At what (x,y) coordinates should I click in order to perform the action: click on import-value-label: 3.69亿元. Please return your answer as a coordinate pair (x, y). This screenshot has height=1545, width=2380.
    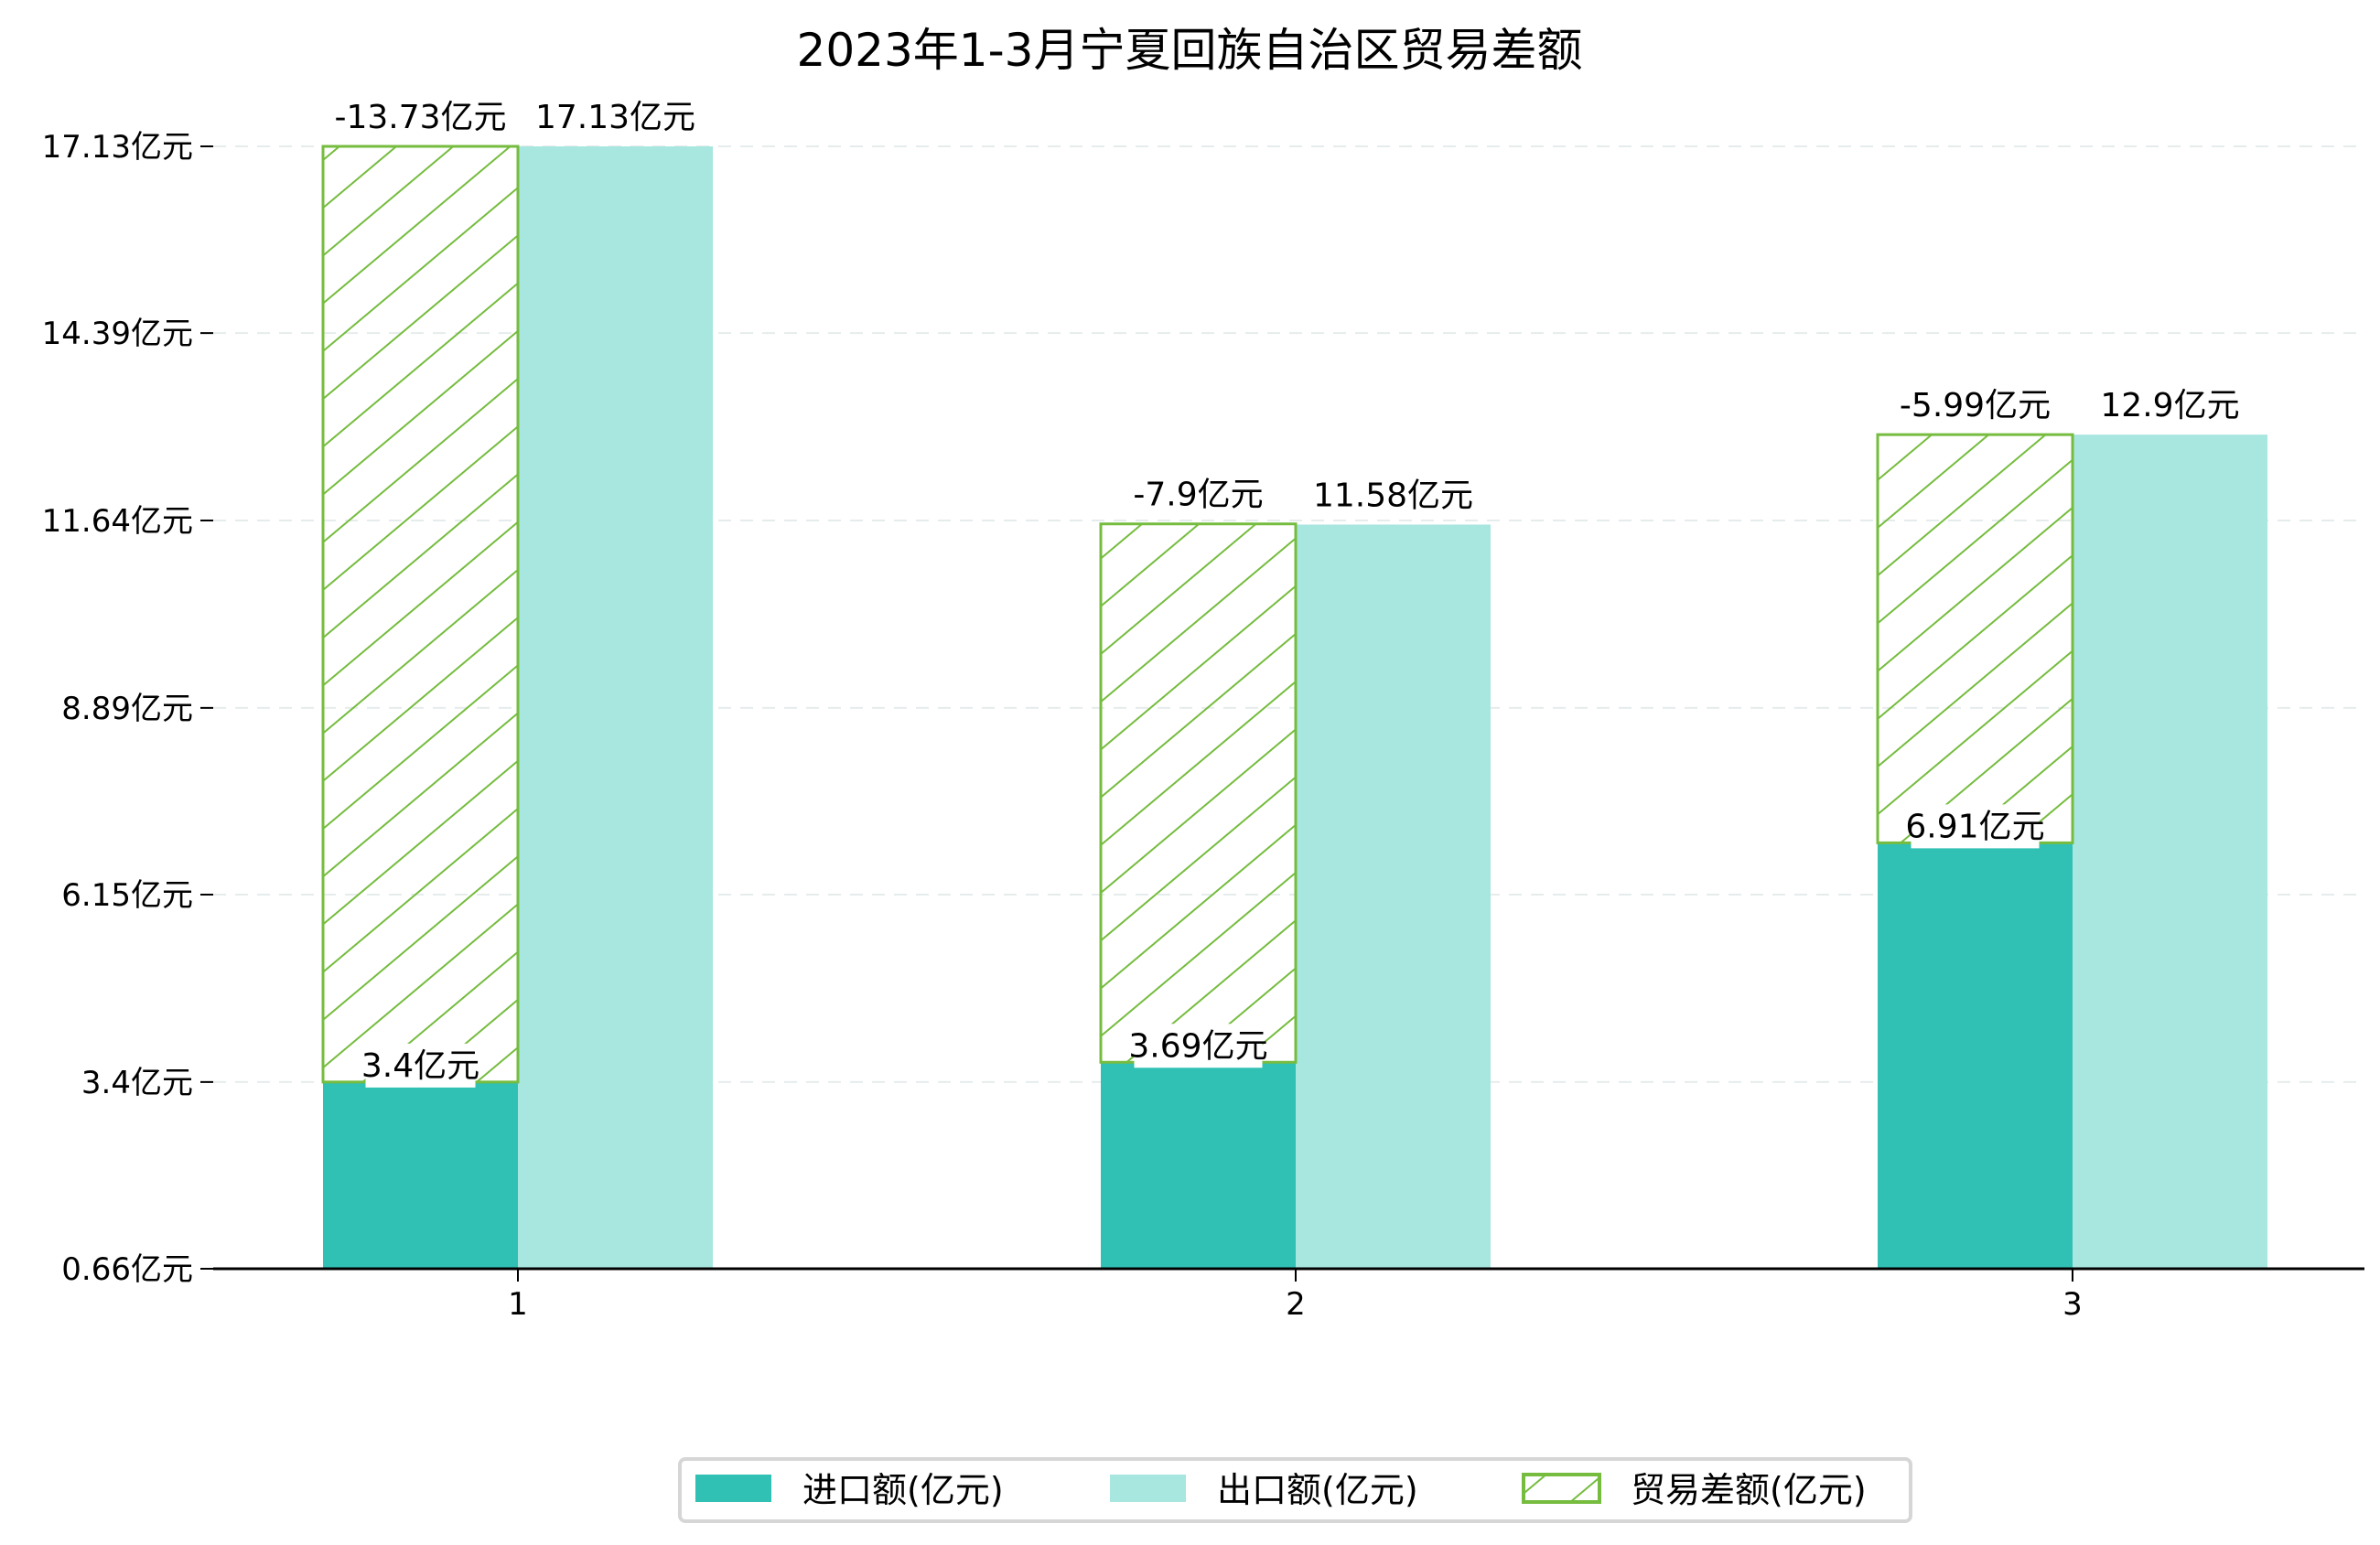
    Looking at the image, I should click on (1197, 1046).